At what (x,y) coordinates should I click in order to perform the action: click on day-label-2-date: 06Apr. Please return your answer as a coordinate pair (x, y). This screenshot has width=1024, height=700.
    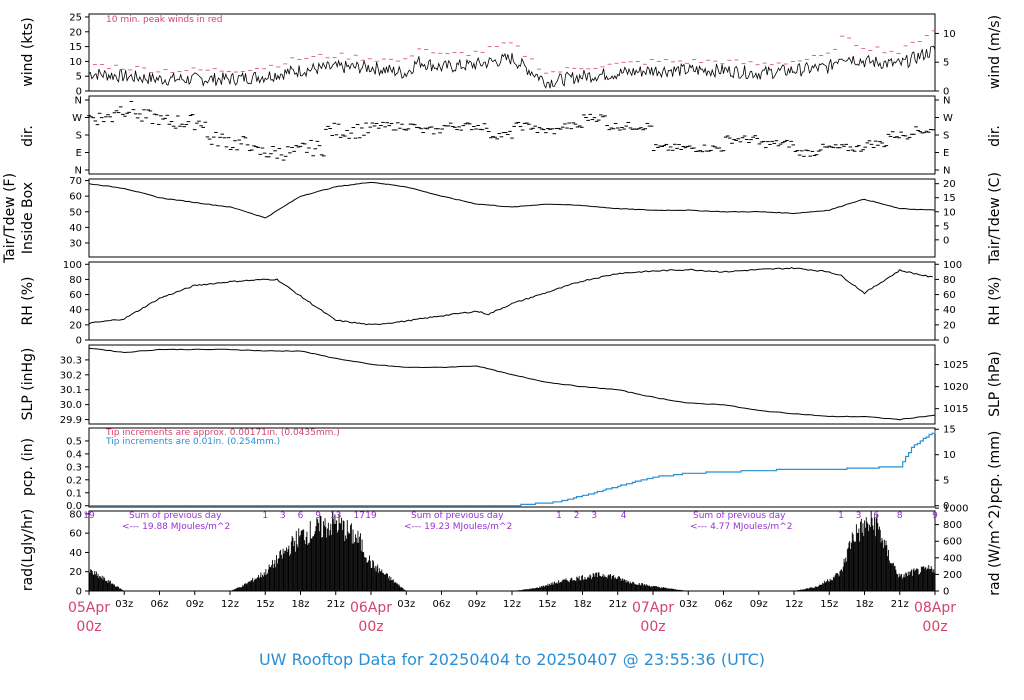
    Looking at the image, I should click on (371, 608).